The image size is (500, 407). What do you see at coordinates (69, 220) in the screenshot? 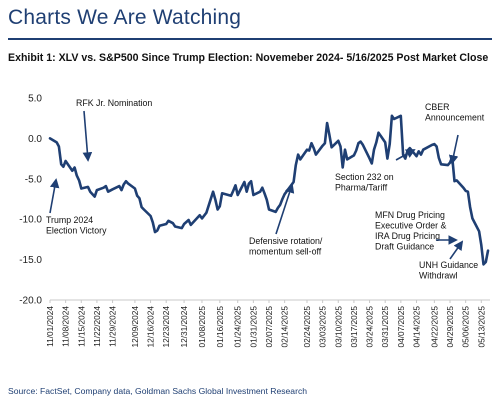
I see `annotation-label: Trump 2024` at bounding box center [69, 220].